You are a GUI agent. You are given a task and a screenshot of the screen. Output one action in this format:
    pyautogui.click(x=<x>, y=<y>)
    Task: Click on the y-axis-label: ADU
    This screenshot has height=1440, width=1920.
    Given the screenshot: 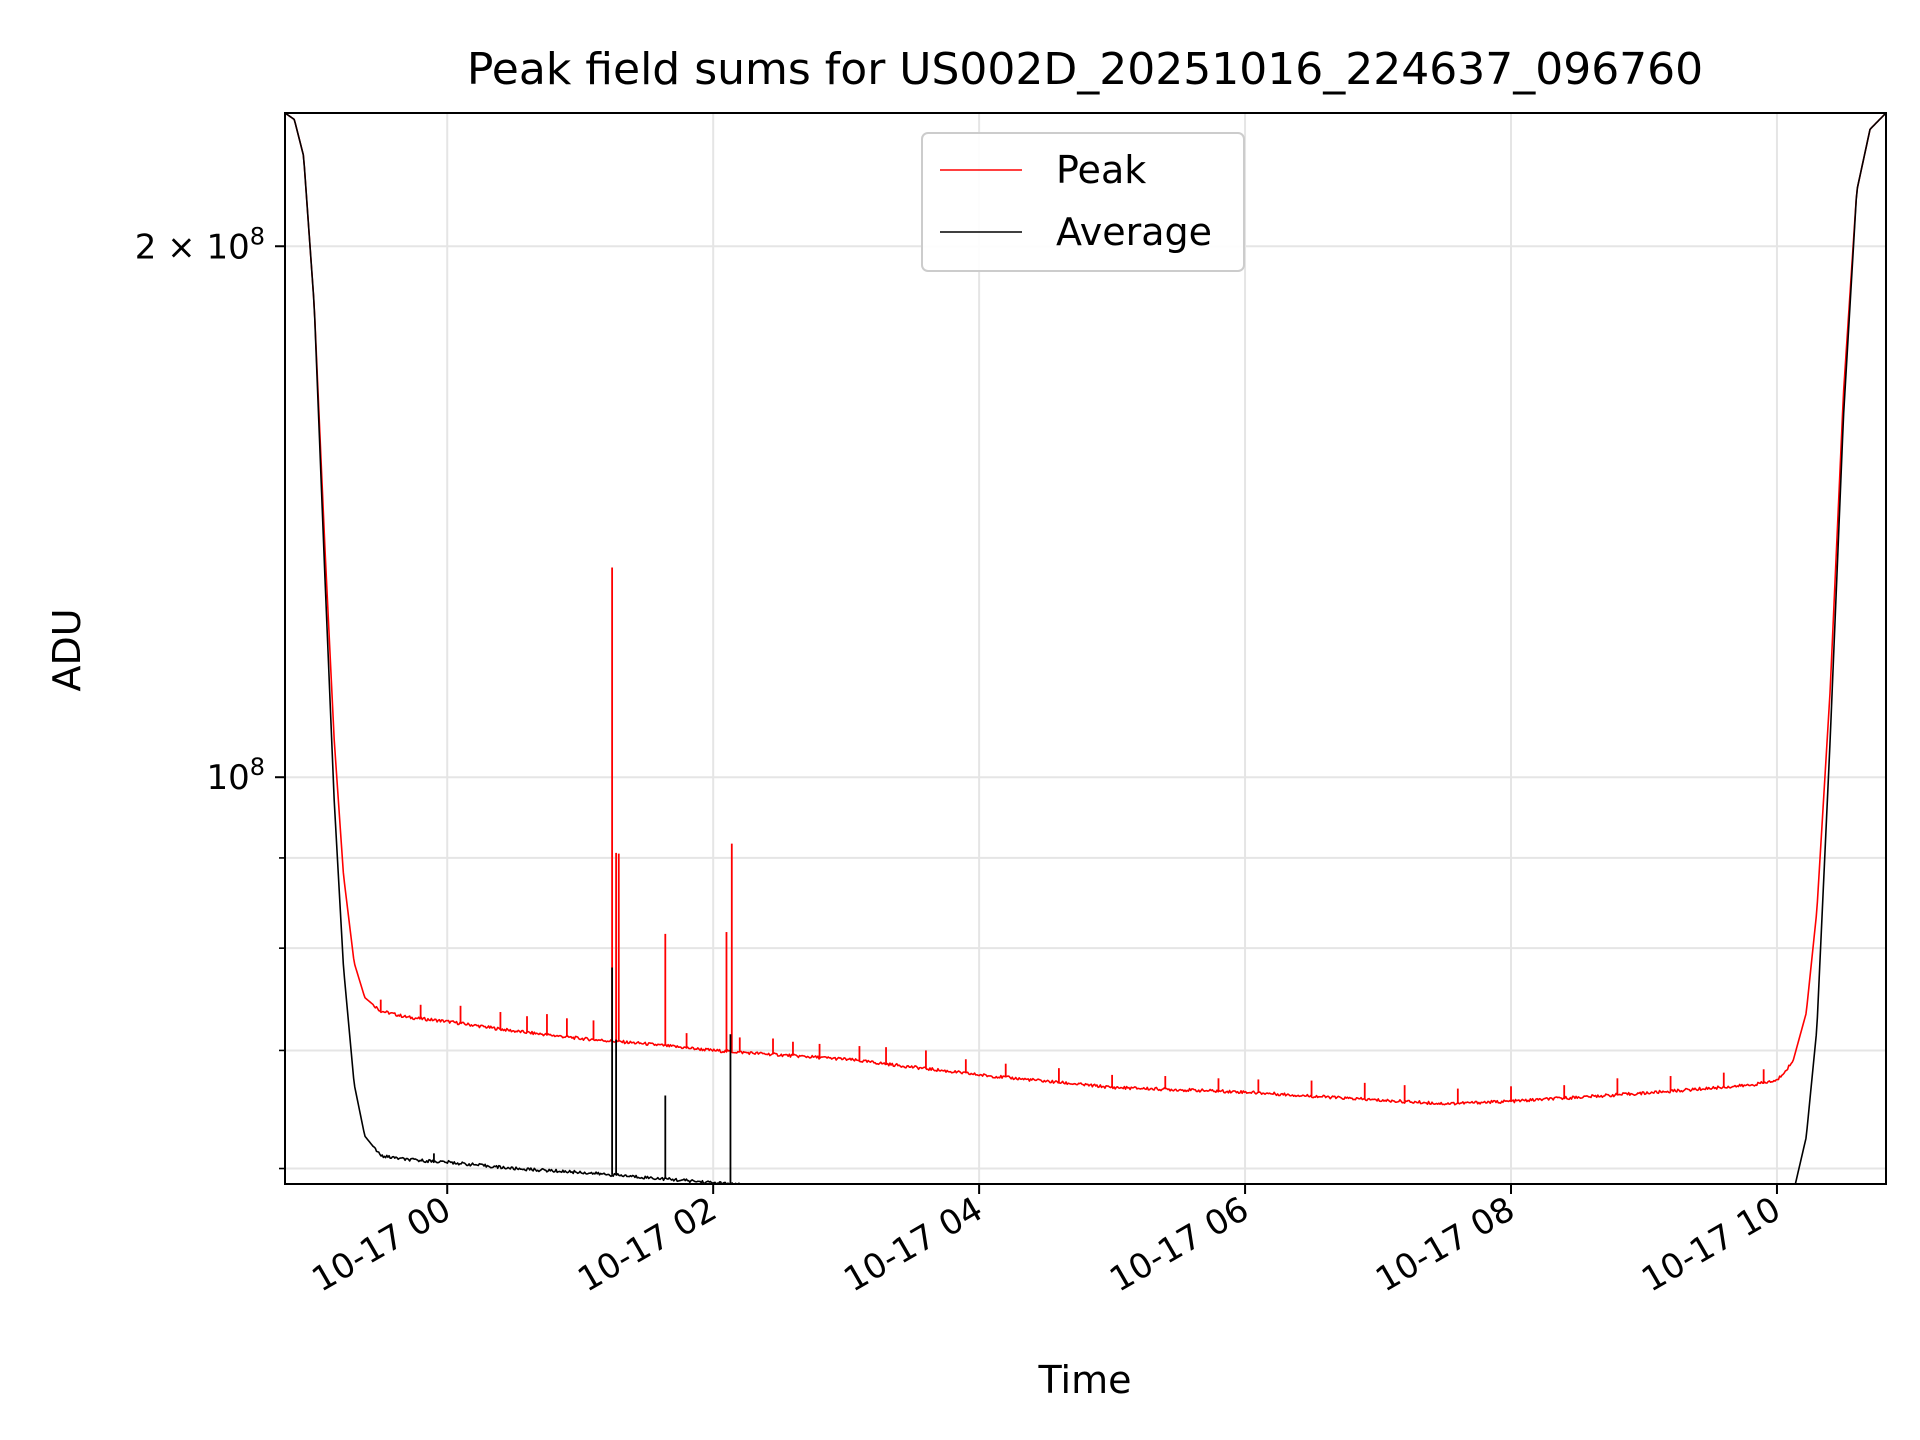 What is the action you would take?
    pyautogui.click(x=67, y=649)
    